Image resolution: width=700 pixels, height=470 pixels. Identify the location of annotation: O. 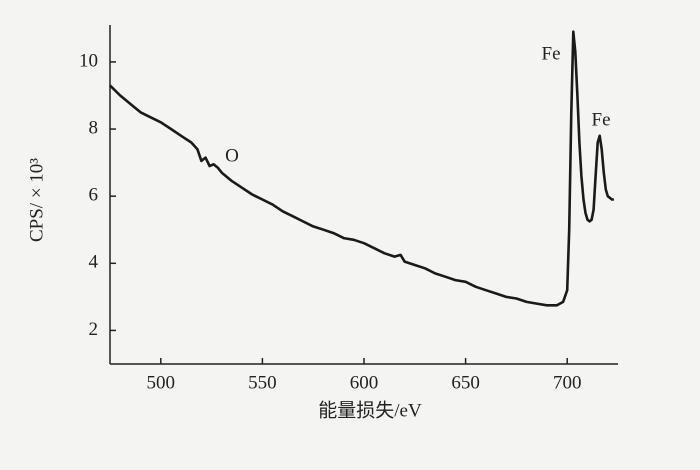
(232, 155).